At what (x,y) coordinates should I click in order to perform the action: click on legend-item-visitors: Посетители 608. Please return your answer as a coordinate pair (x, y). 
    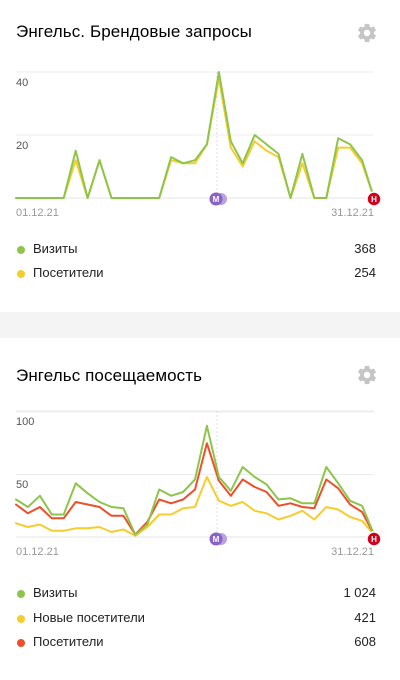
    Looking at the image, I should click on (196, 644).